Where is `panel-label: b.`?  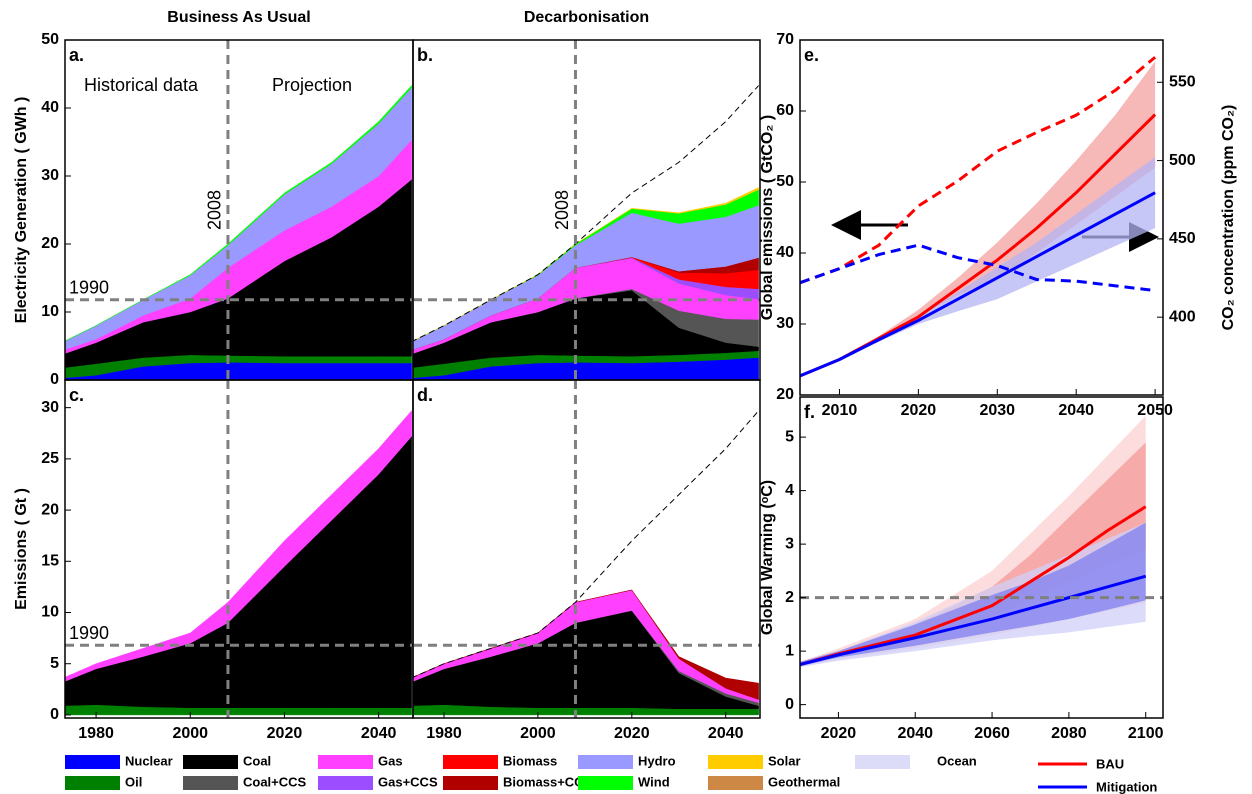
panel-label: b. is located at coordinates (425, 55).